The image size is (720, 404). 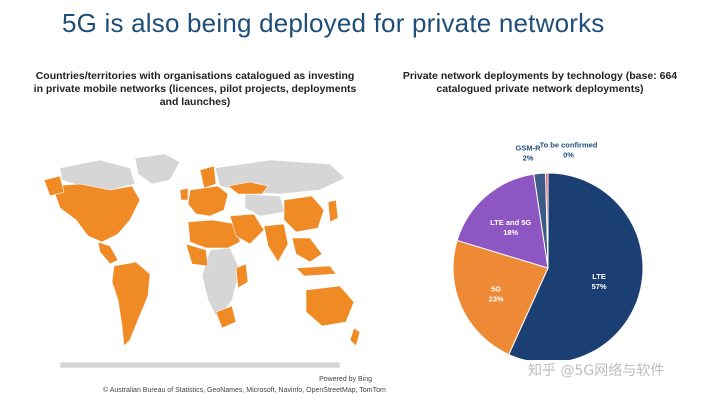 What do you see at coordinates (184, 194) in the screenshot?
I see `uk-region` at bounding box center [184, 194].